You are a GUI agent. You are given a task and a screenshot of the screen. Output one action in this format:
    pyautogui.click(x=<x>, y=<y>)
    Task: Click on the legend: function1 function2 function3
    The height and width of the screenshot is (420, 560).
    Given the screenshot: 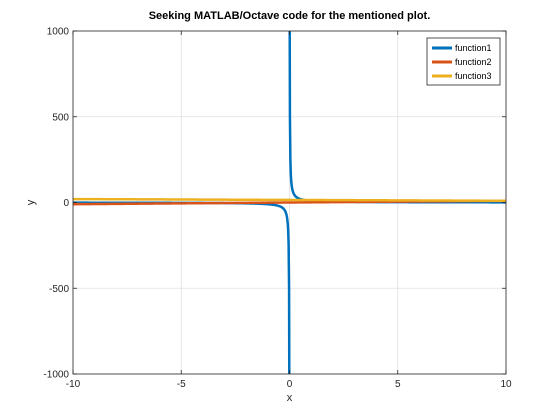 What is the action you would take?
    pyautogui.click(x=463, y=61)
    